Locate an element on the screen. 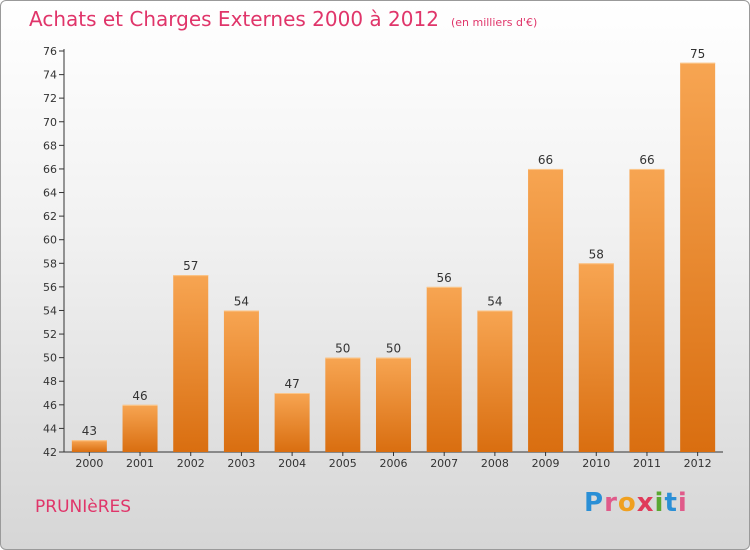 The width and height of the screenshot is (750, 550). y-tick-label: 50 is located at coordinates (50, 358).